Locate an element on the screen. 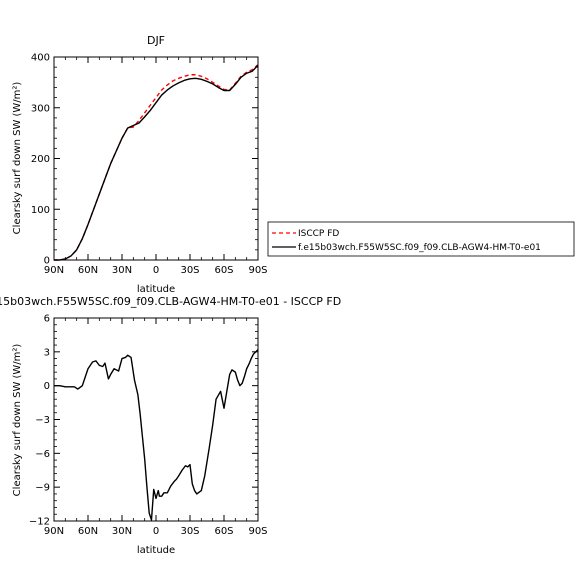 The width and height of the screenshot is (588, 588). top-plot-frame is located at coordinates (156, 158).